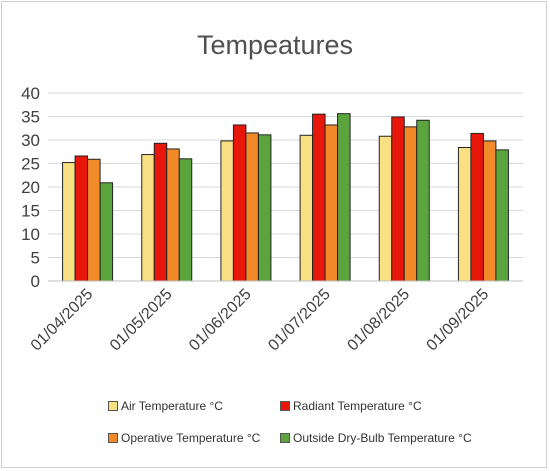 This screenshot has height=471, width=550. What do you see at coordinates (378, 320) in the screenshot?
I see `x-tick-label: 01/08/2025` at bounding box center [378, 320].